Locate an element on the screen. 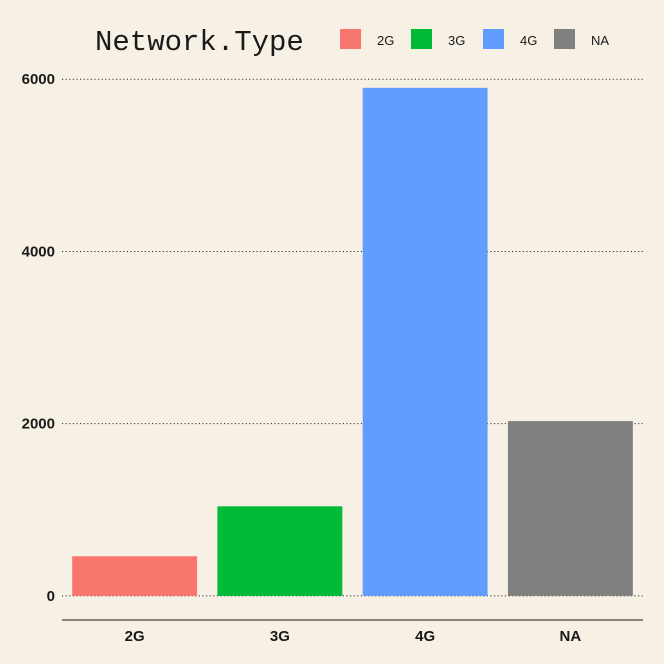 The image size is (664, 664). x-tick-label: 2G is located at coordinates (135, 636).